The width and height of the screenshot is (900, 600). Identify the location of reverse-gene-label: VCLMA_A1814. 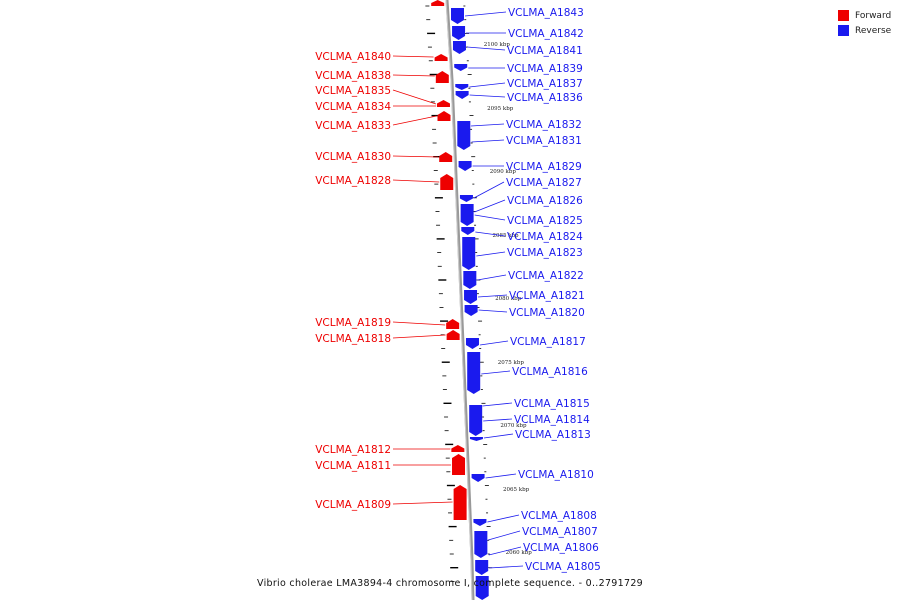
(552, 420).